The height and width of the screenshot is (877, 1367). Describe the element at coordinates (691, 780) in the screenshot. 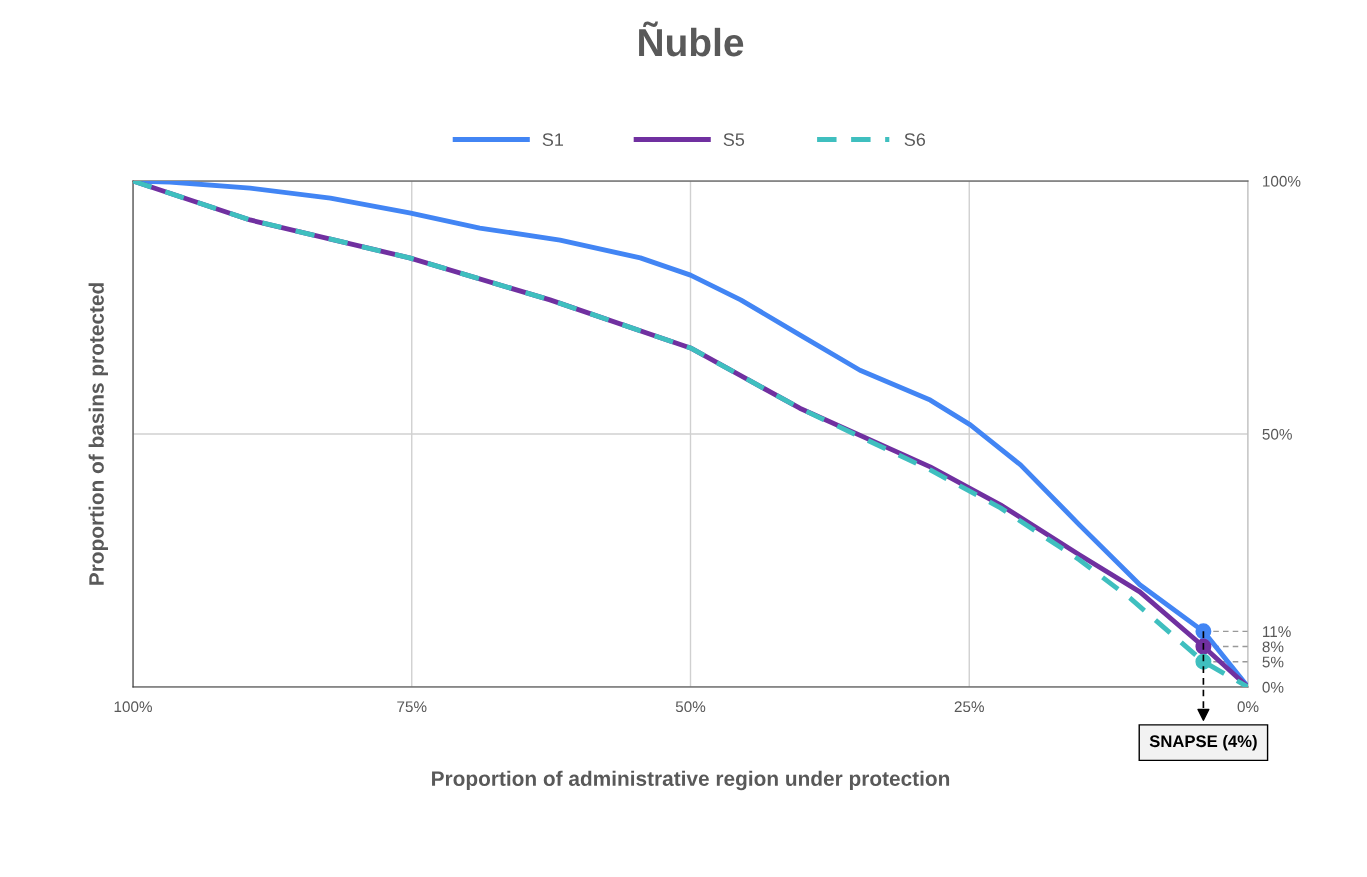

I see `x-axis-title: Proportion of administrative region under protection` at that location.